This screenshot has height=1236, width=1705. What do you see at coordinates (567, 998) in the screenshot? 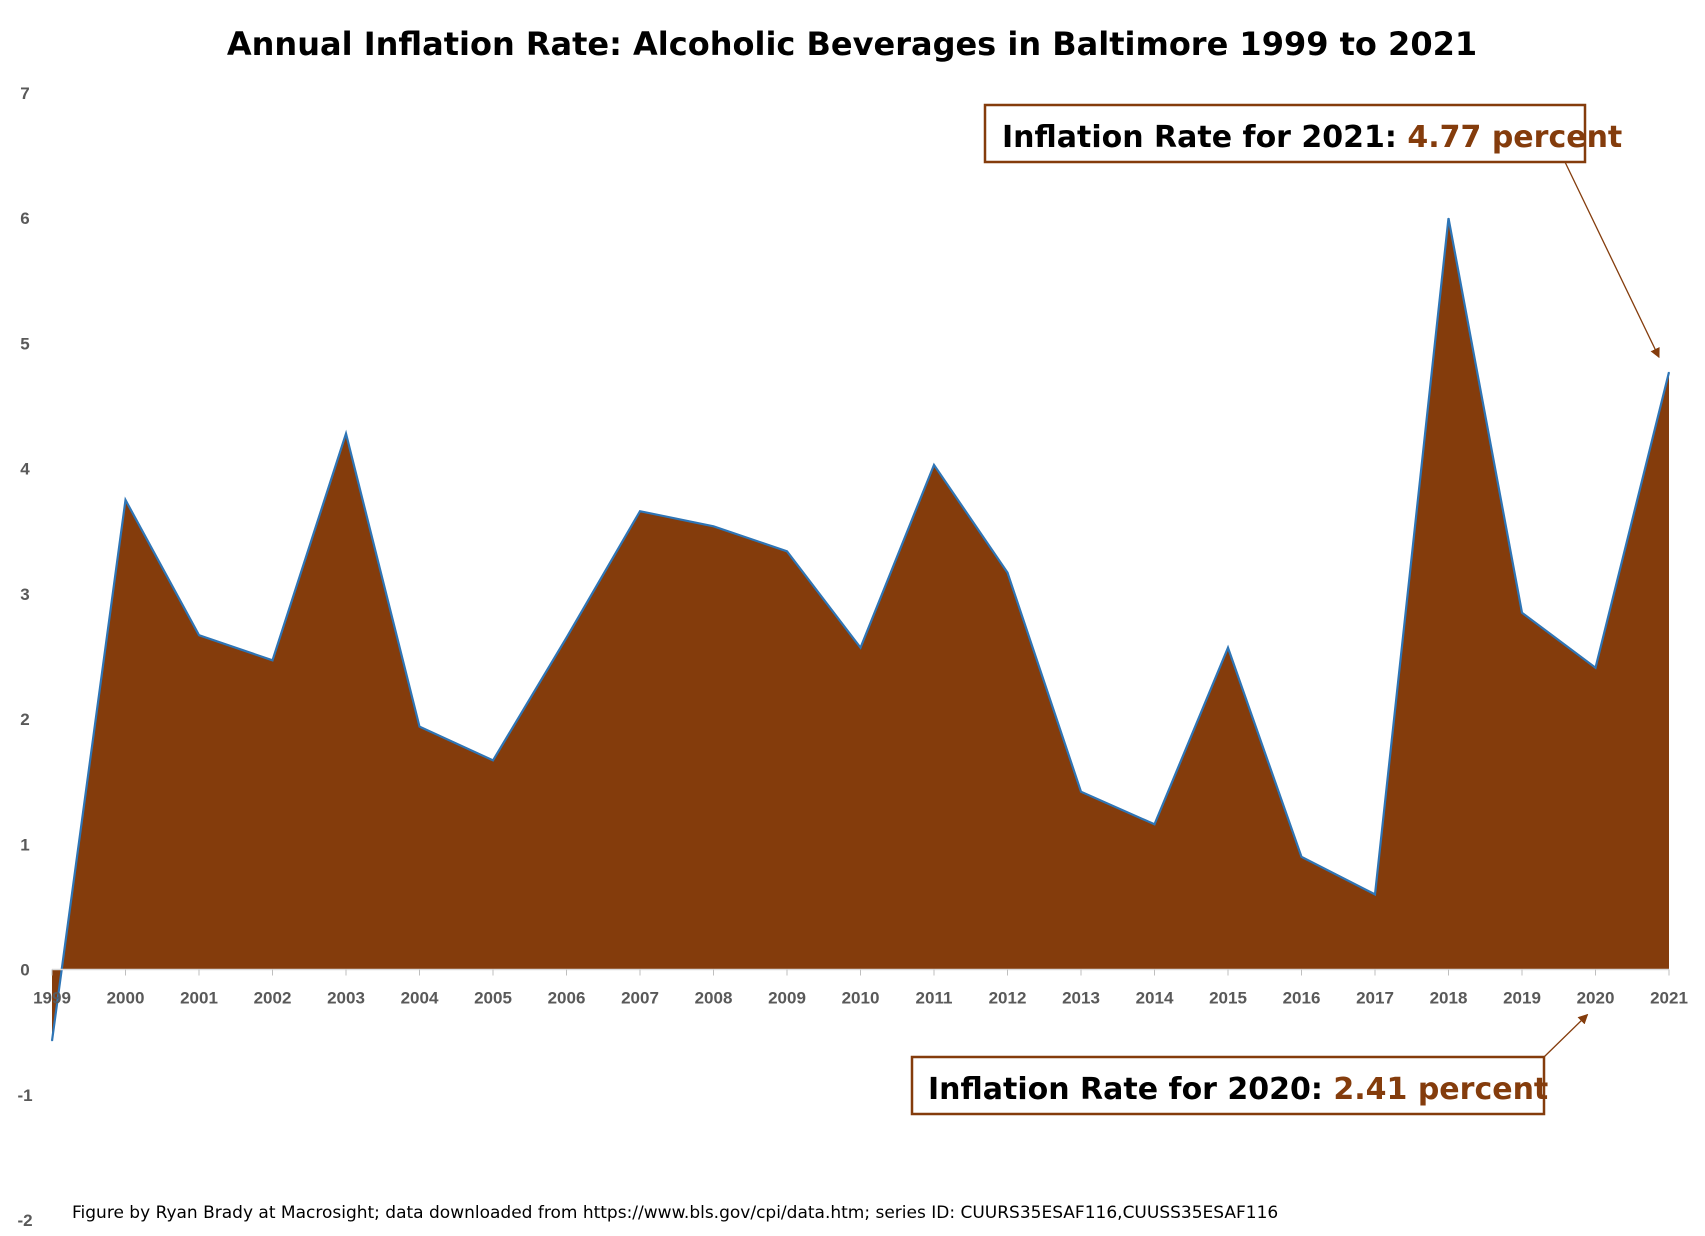
I see `x-tick-label: 2006` at bounding box center [567, 998].